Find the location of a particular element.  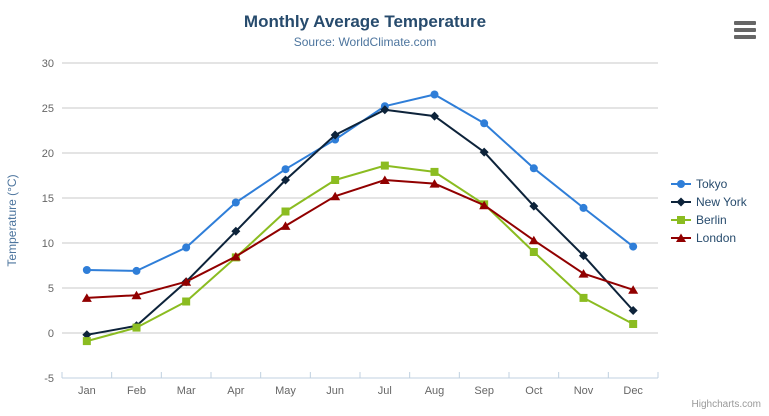

legend-item-label: Tokyo is located at coordinates (712, 184).